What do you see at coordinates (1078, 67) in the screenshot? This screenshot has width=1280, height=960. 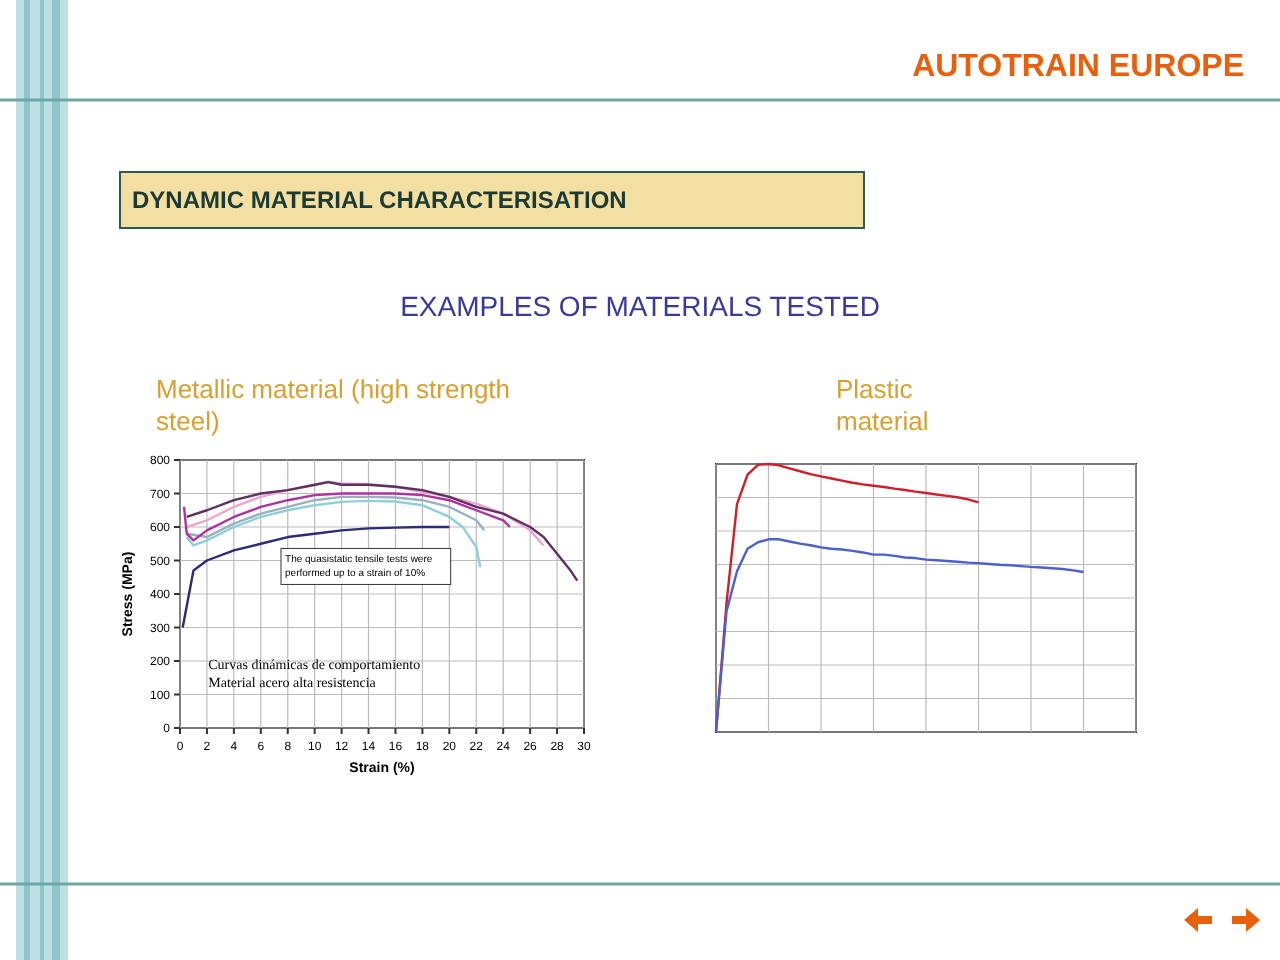 I see `text: AUTOTRAIN EUROPE` at bounding box center [1078, 67].